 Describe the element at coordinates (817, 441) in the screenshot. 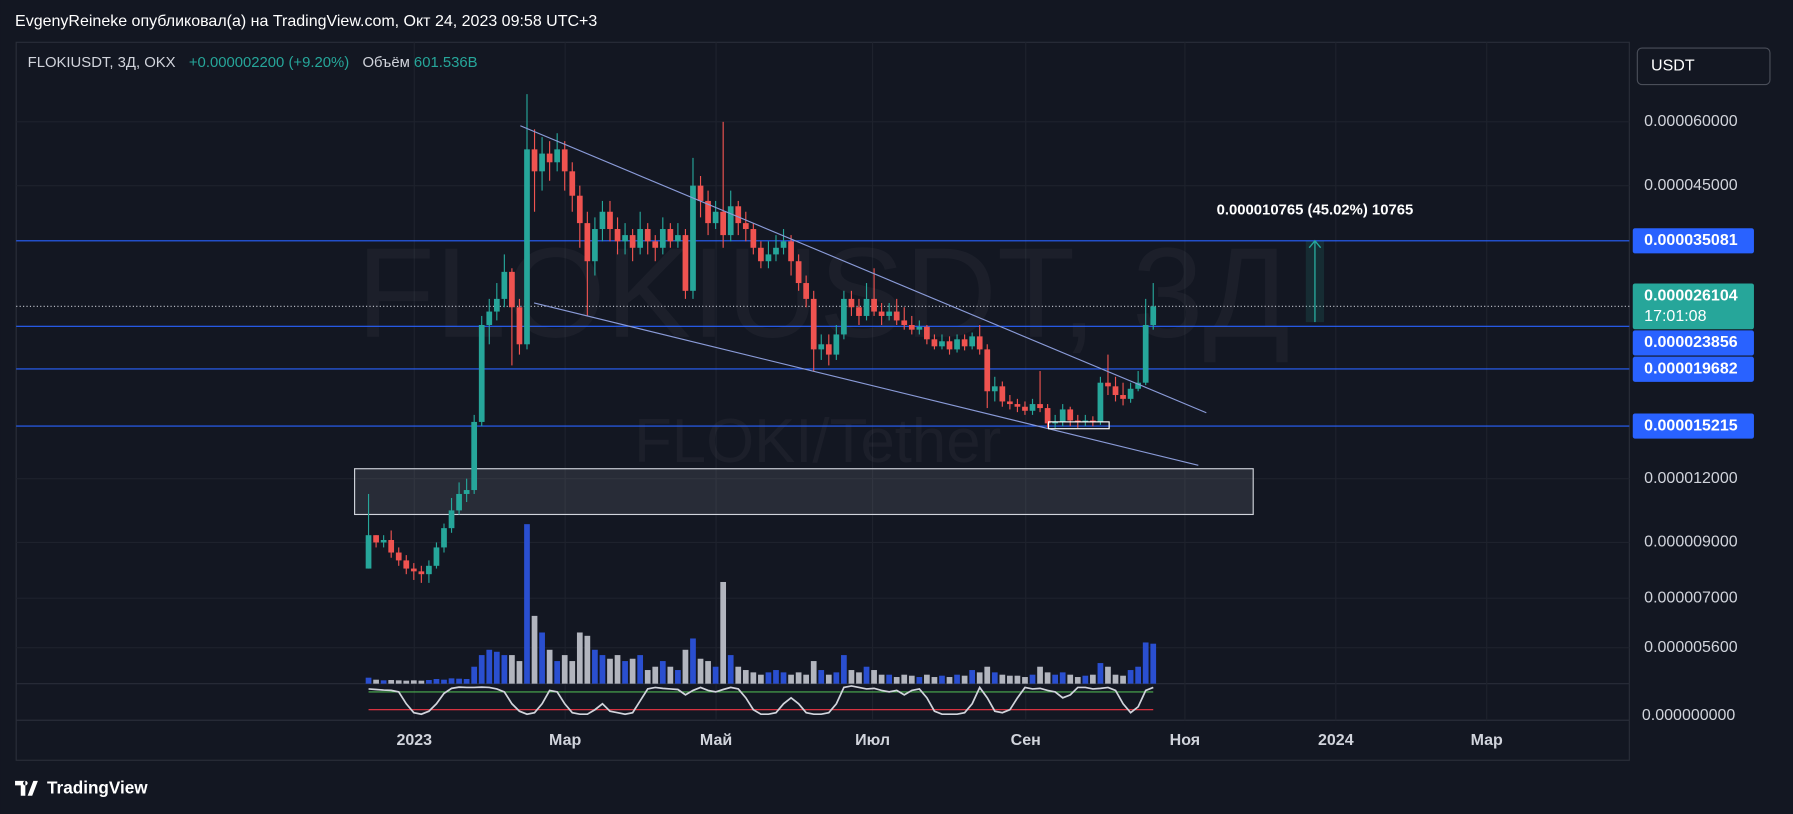

I see `watermark-description: FLOKI/Tether` at that location.